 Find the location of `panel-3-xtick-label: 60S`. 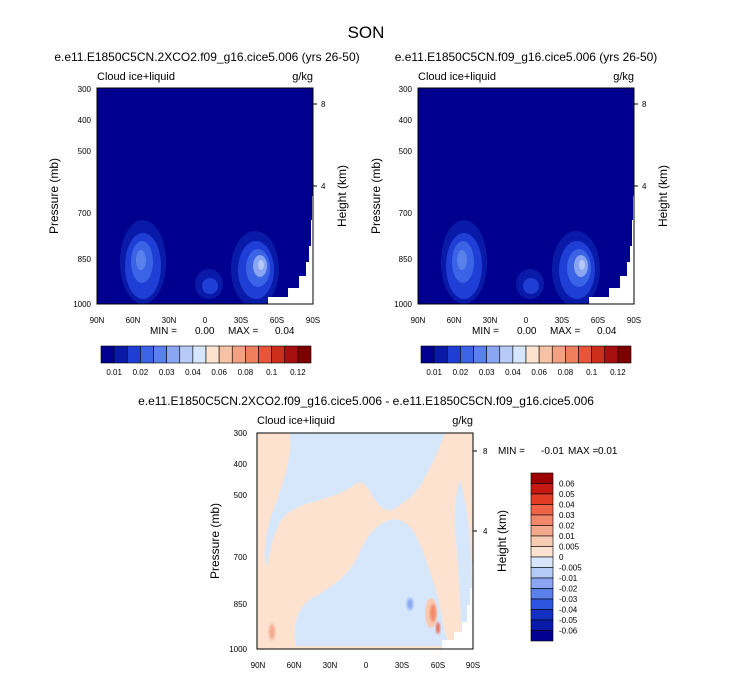

panel-3-xtick-label: 60S is located at coordinates (438, 665).